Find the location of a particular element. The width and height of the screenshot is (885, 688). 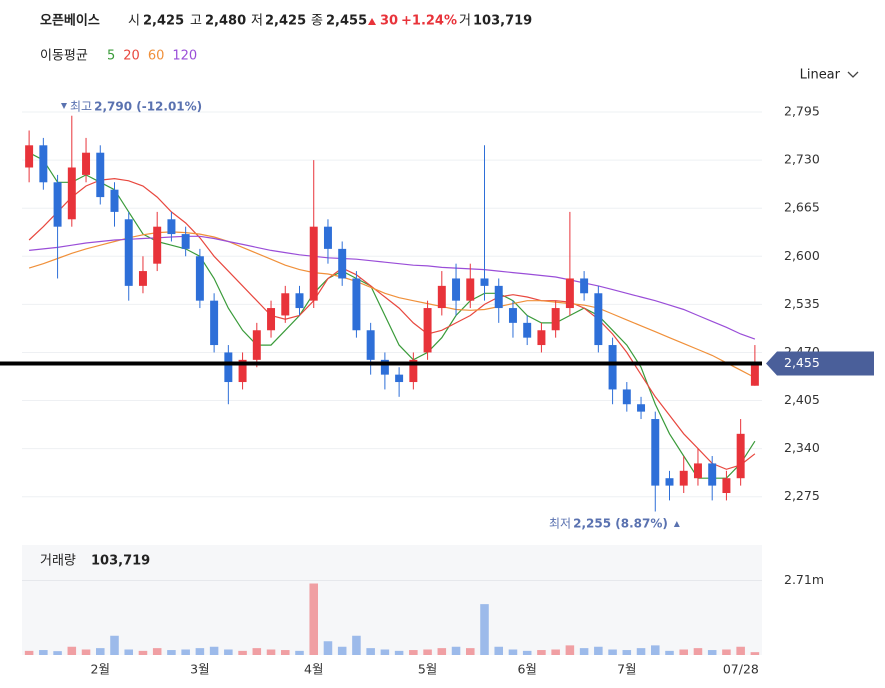

x-tick-label: 5월 is located at coordinates (427, 669).